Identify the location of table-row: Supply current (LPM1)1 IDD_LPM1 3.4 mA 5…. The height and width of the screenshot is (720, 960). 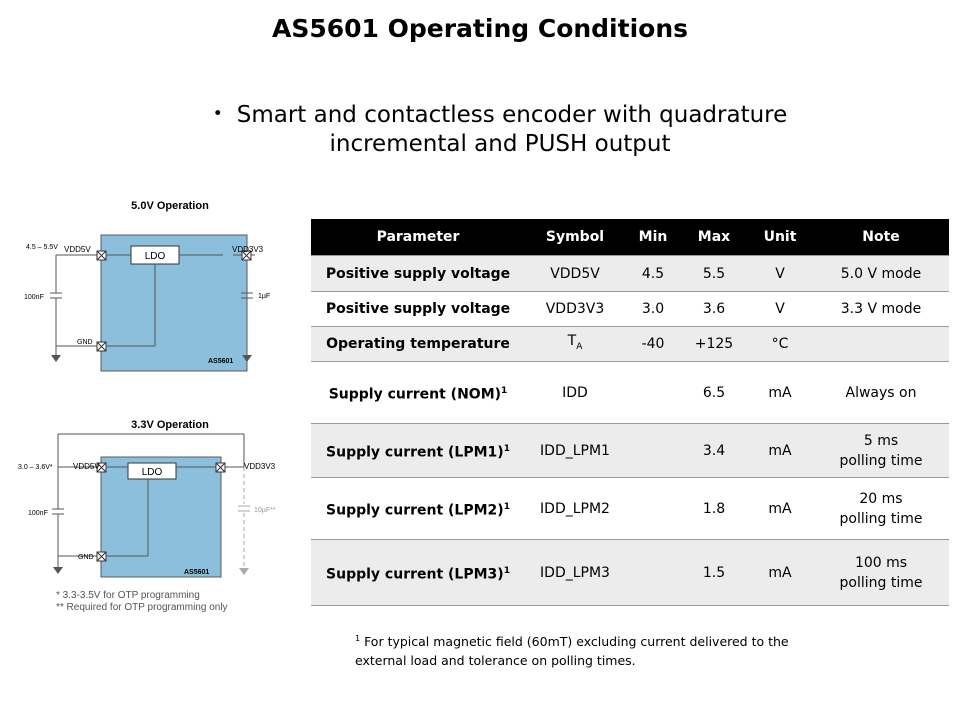
(630, 450).